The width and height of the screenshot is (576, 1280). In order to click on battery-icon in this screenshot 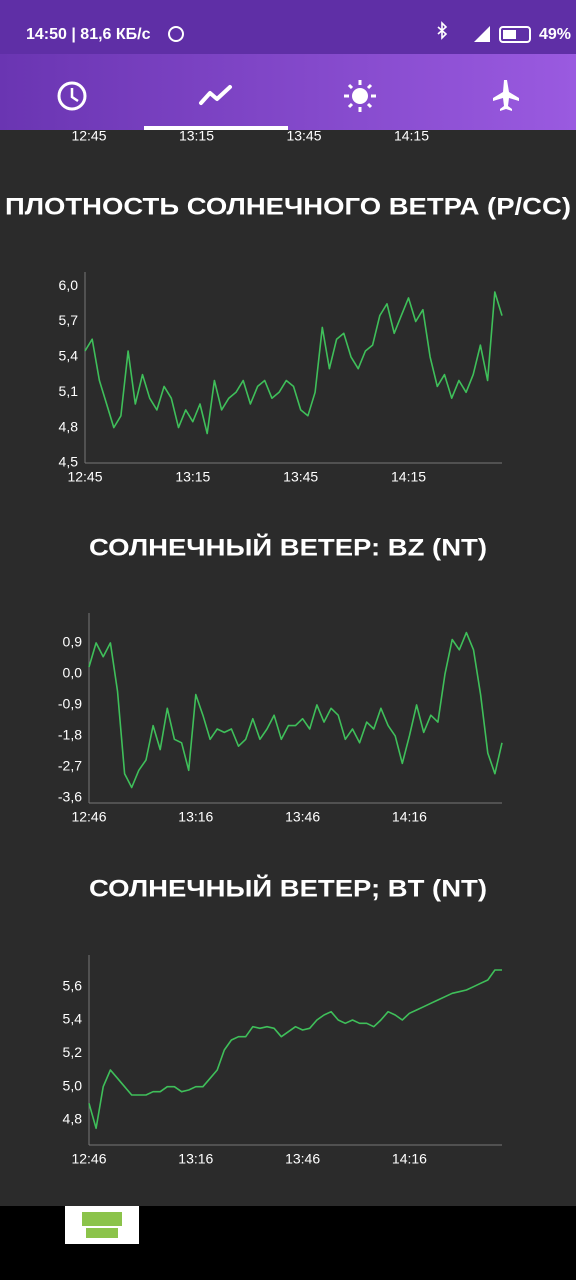, I will do `click(515, 34)`.